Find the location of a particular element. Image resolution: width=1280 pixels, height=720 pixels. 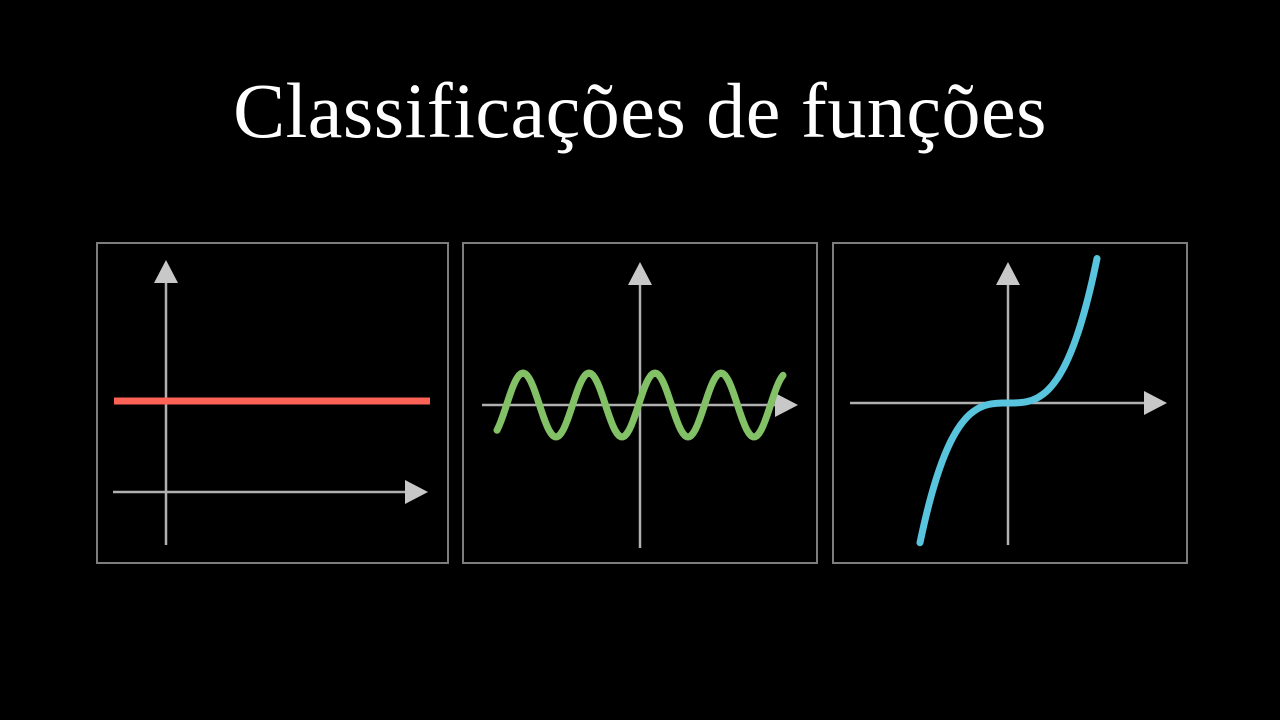

cubic-curve is located at coordinates (1008, 401).